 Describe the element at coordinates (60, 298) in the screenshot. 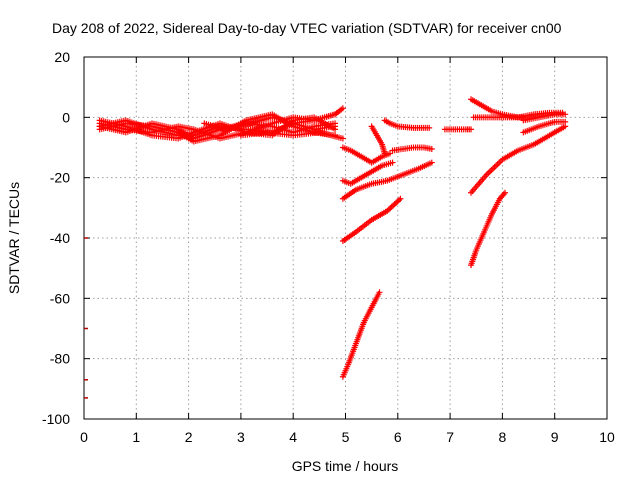

I see `y-tick-label: -60` at that location.